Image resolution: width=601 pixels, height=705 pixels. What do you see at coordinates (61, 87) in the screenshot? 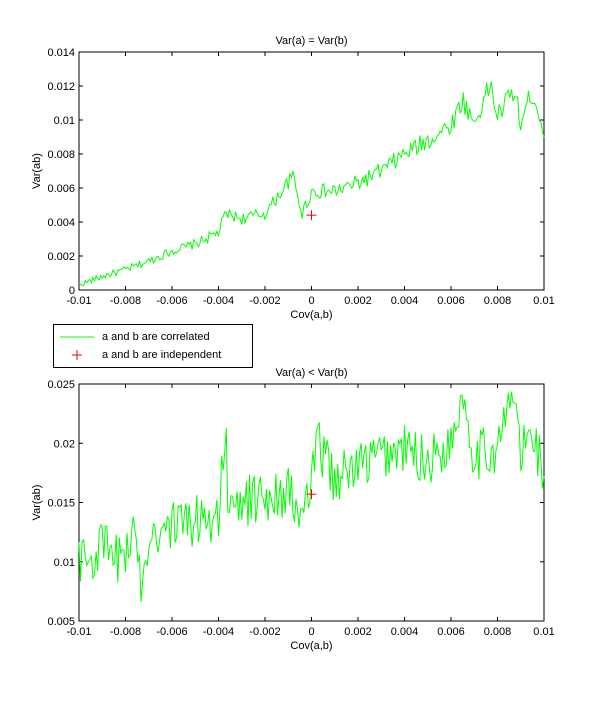
I see `y-tick-label: 0.012` at bounding box center [61, 87].